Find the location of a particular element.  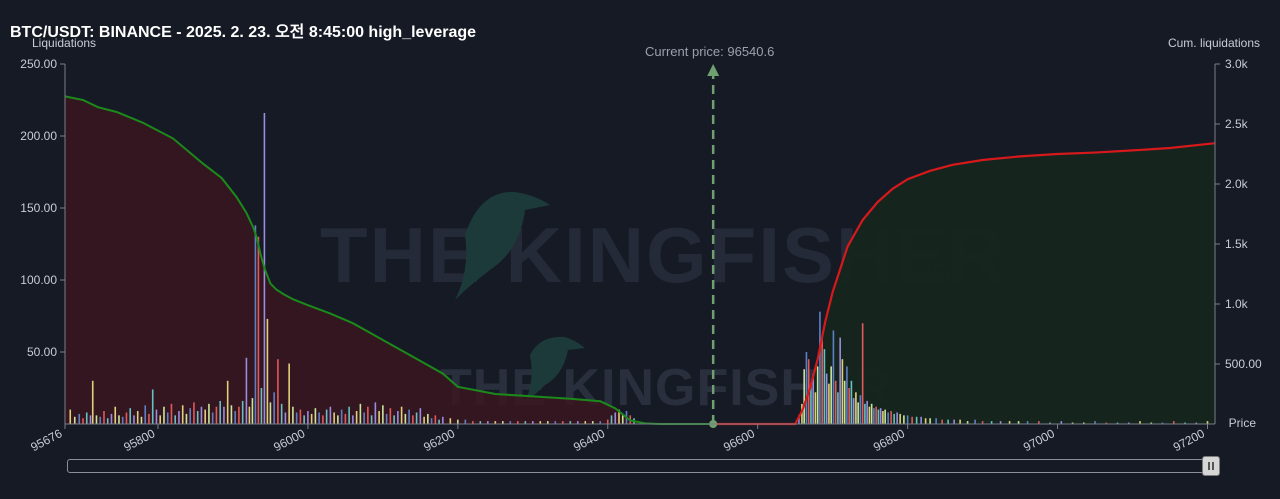

horizontal-scrollbar is located at coordinates (643, 466).